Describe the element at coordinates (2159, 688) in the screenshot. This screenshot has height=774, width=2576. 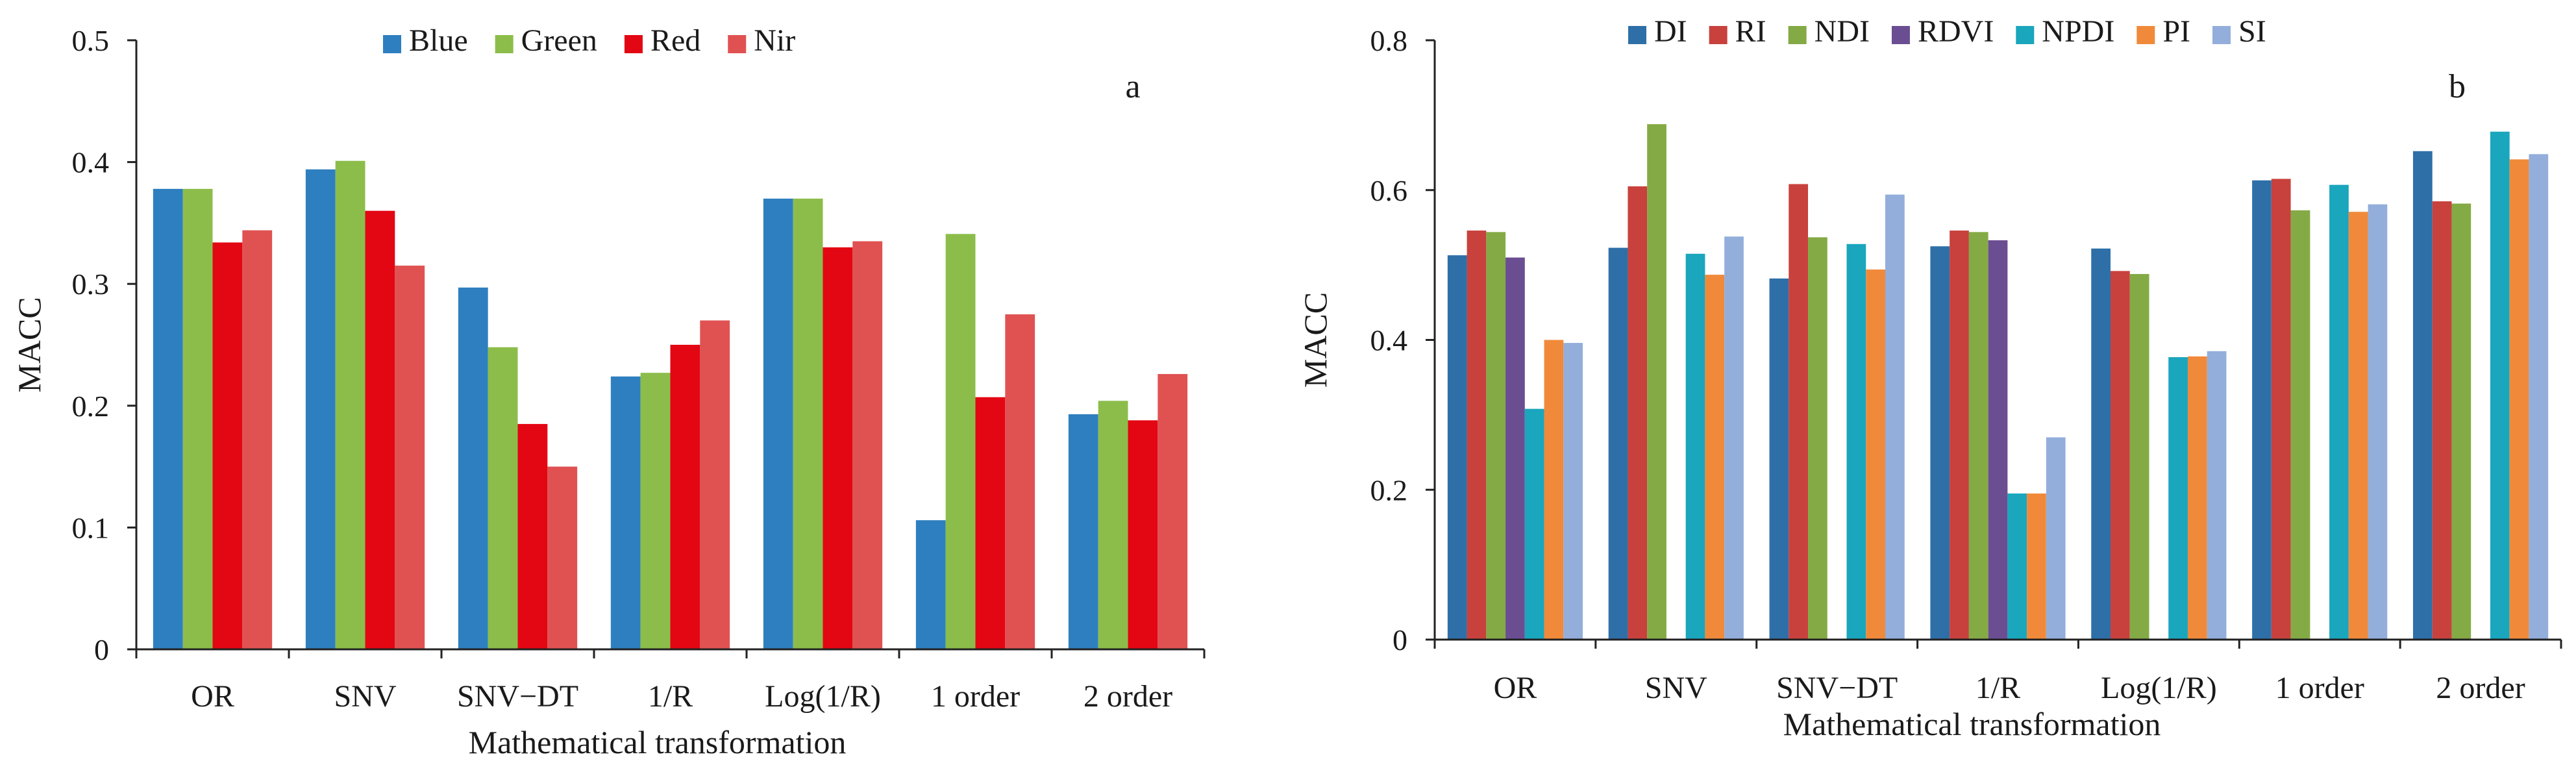
I see `category-label: Log(1/R)` at that location.